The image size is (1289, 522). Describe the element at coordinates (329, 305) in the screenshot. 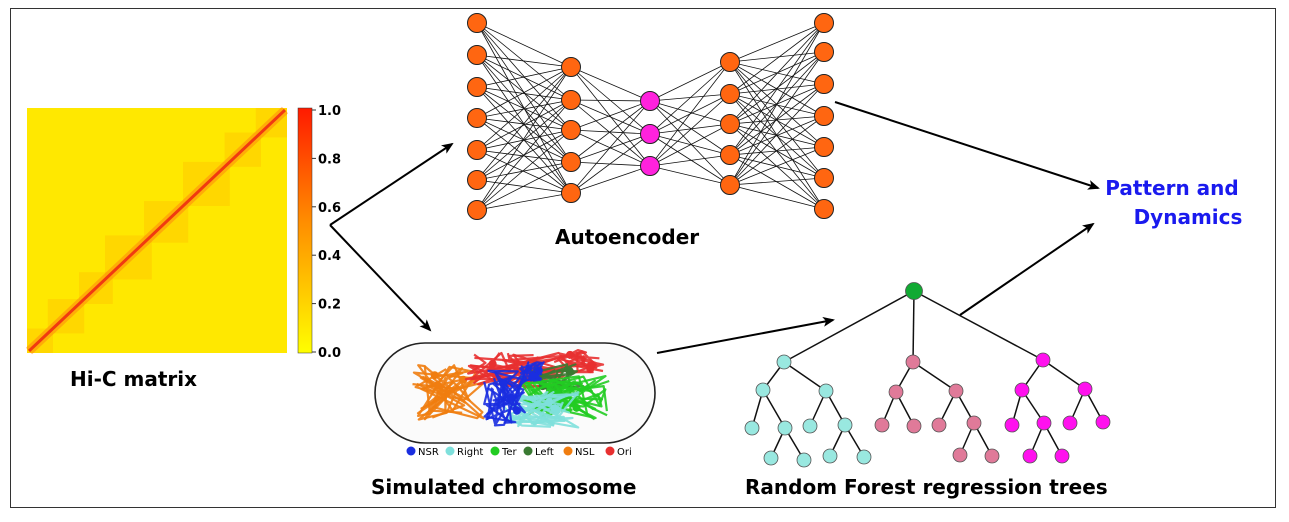

I see `colorbar-tick-label: 0.2` at that location.